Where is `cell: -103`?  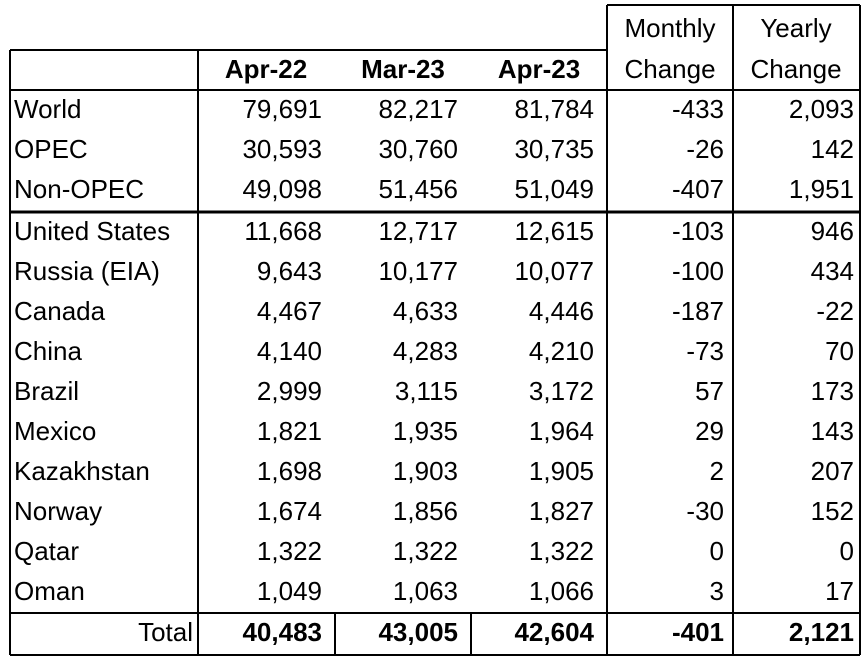 cell: -103 is located at coordinates (698, 231).